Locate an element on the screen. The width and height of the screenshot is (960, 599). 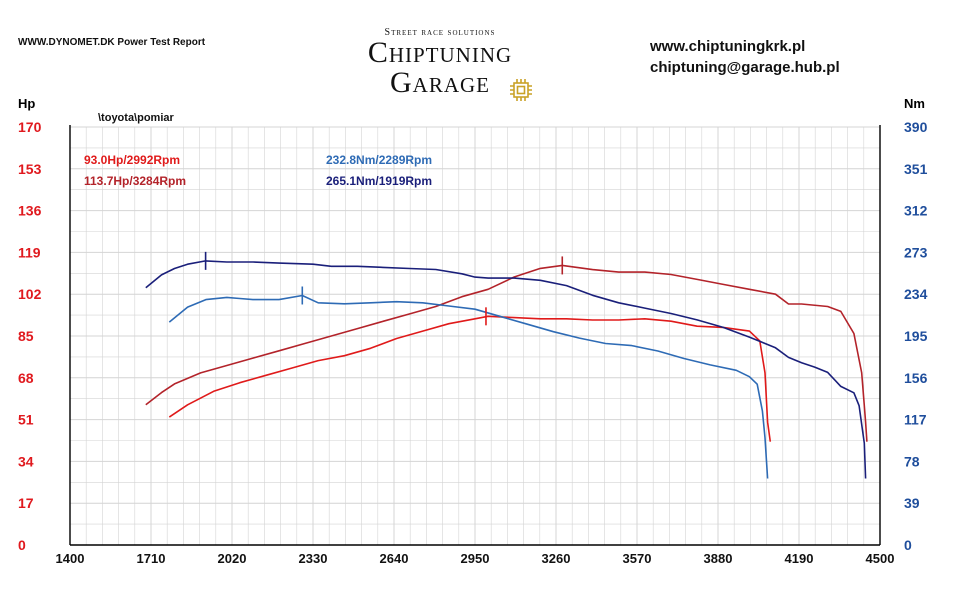
y-tick-label-right: 0 is located at coordinates (908, 545).